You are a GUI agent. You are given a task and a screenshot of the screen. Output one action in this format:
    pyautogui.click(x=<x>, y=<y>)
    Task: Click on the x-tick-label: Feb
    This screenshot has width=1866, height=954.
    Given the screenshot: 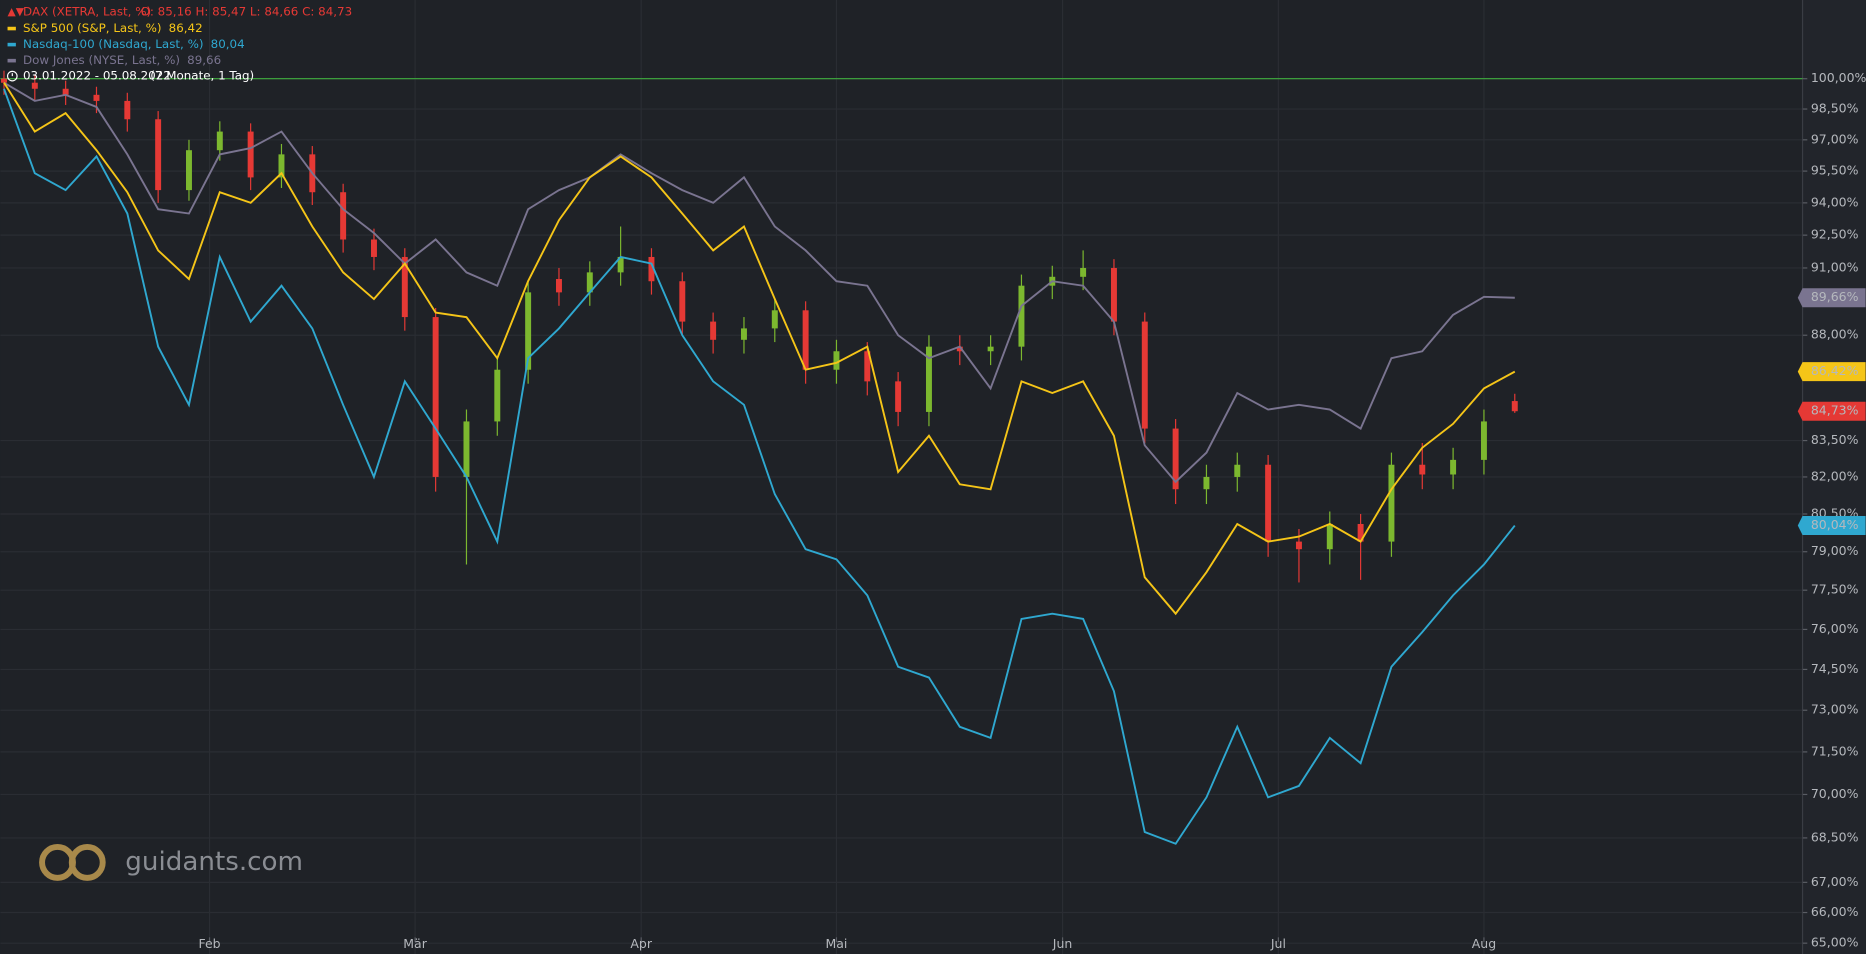 What is the action you would take?
    pyautogui.click(x=209, y=943)
    